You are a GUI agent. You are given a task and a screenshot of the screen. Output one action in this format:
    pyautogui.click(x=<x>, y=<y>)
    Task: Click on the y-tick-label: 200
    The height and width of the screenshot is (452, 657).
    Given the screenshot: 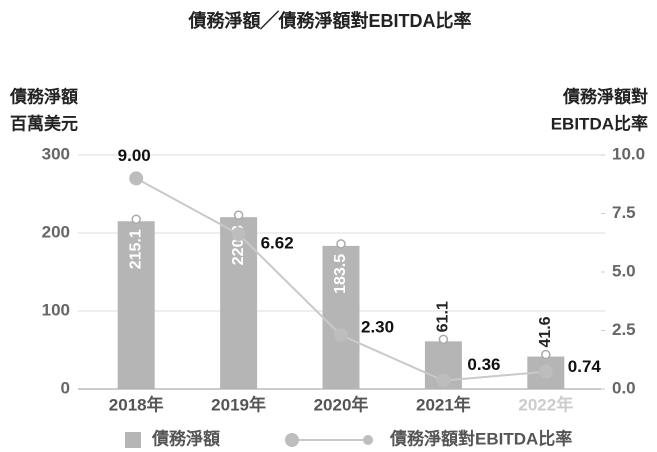 What is the action you would take?
    pyautogui.click(x=56, y=231)
    